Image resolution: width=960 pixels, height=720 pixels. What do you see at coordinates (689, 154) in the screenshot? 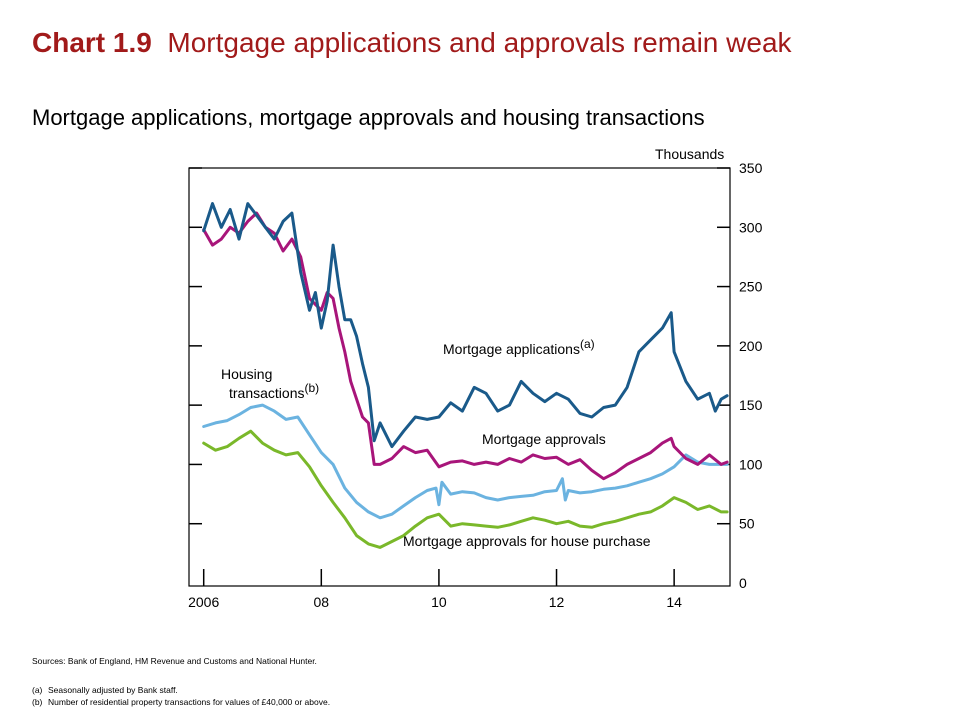
I see `y-unit-label: Thousands` at bounding box center [689, 154].